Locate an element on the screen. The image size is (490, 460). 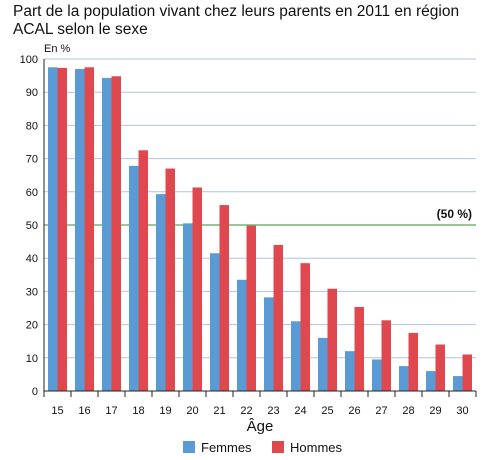
x-tick-label: 18 is located at coordinates (138, 411).